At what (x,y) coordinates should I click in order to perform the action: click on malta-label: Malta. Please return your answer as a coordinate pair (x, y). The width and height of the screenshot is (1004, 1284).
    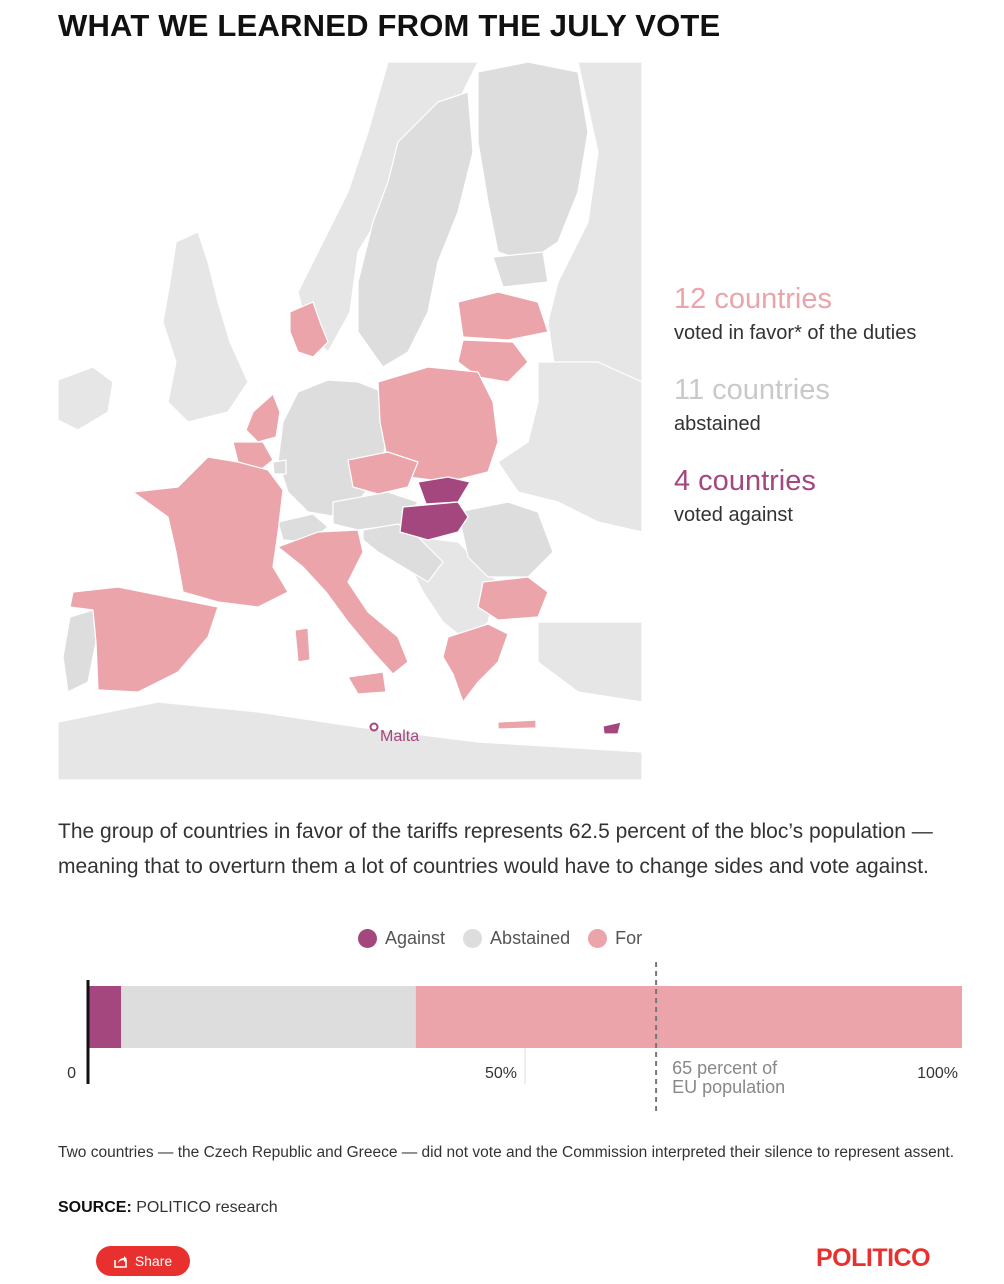
    Looking at the image, I should click on (399, 736).